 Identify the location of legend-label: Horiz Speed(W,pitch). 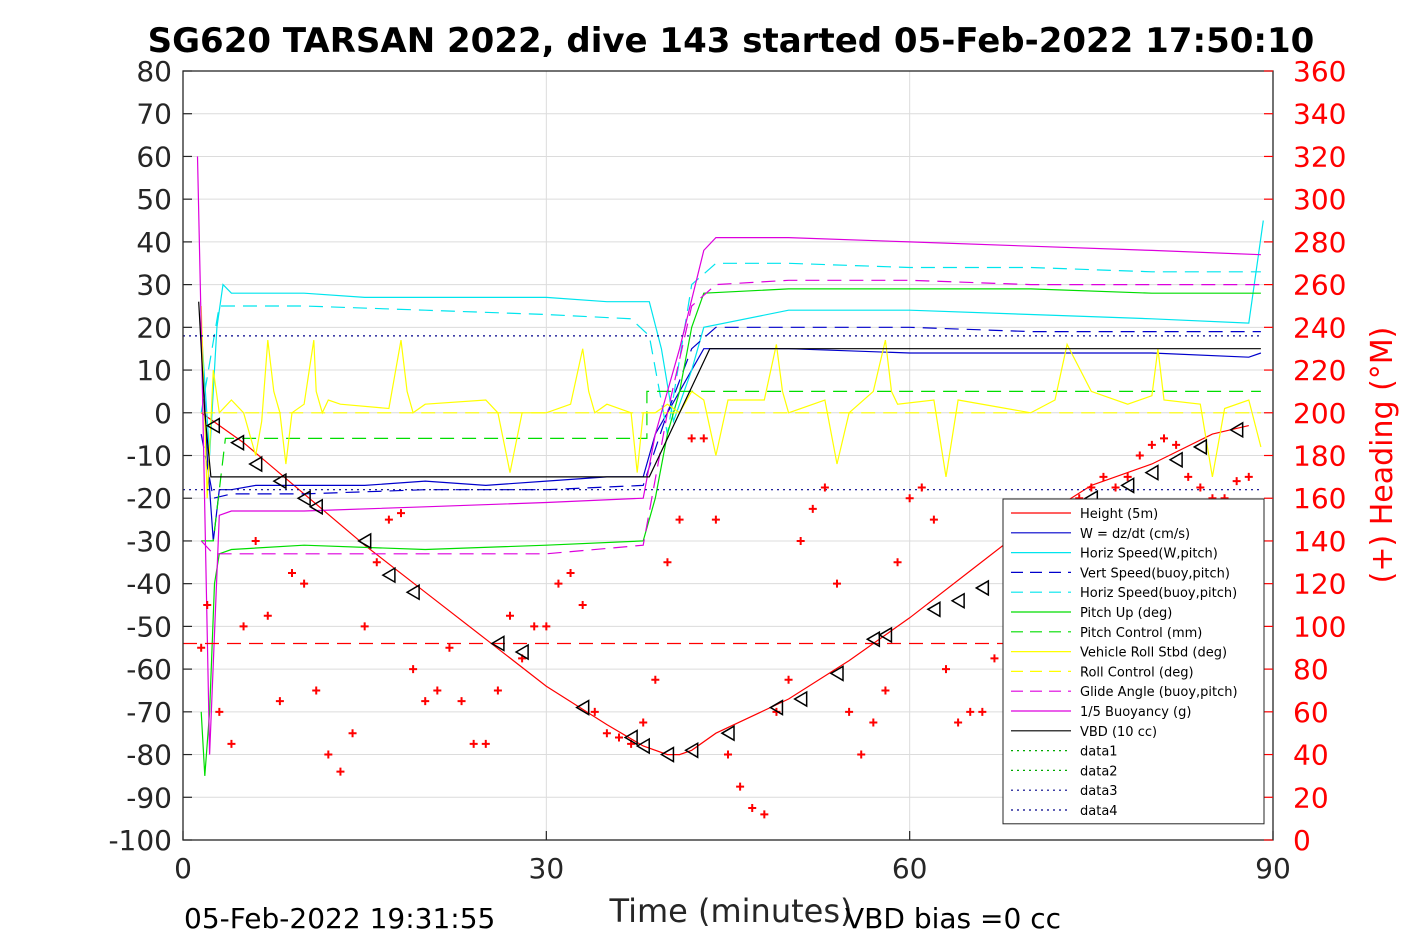
(1149, 554).